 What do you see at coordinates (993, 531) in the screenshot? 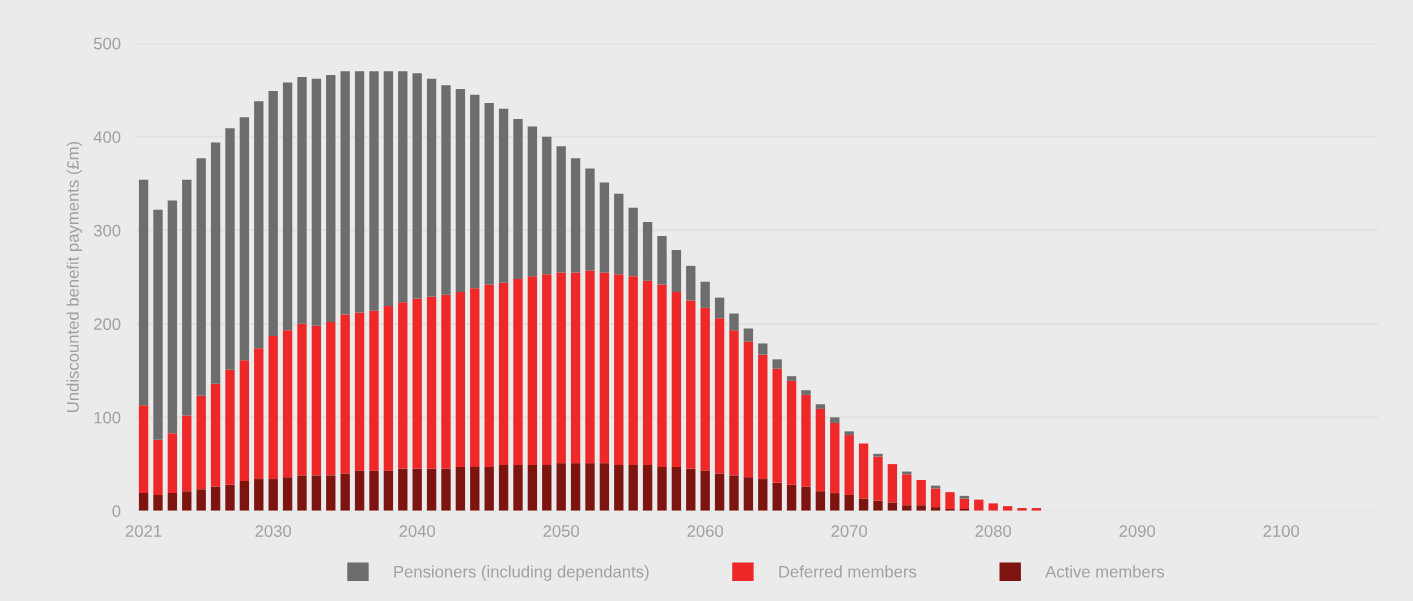
I see `x-tick-label: 2080` at bounding box center [993, 531].